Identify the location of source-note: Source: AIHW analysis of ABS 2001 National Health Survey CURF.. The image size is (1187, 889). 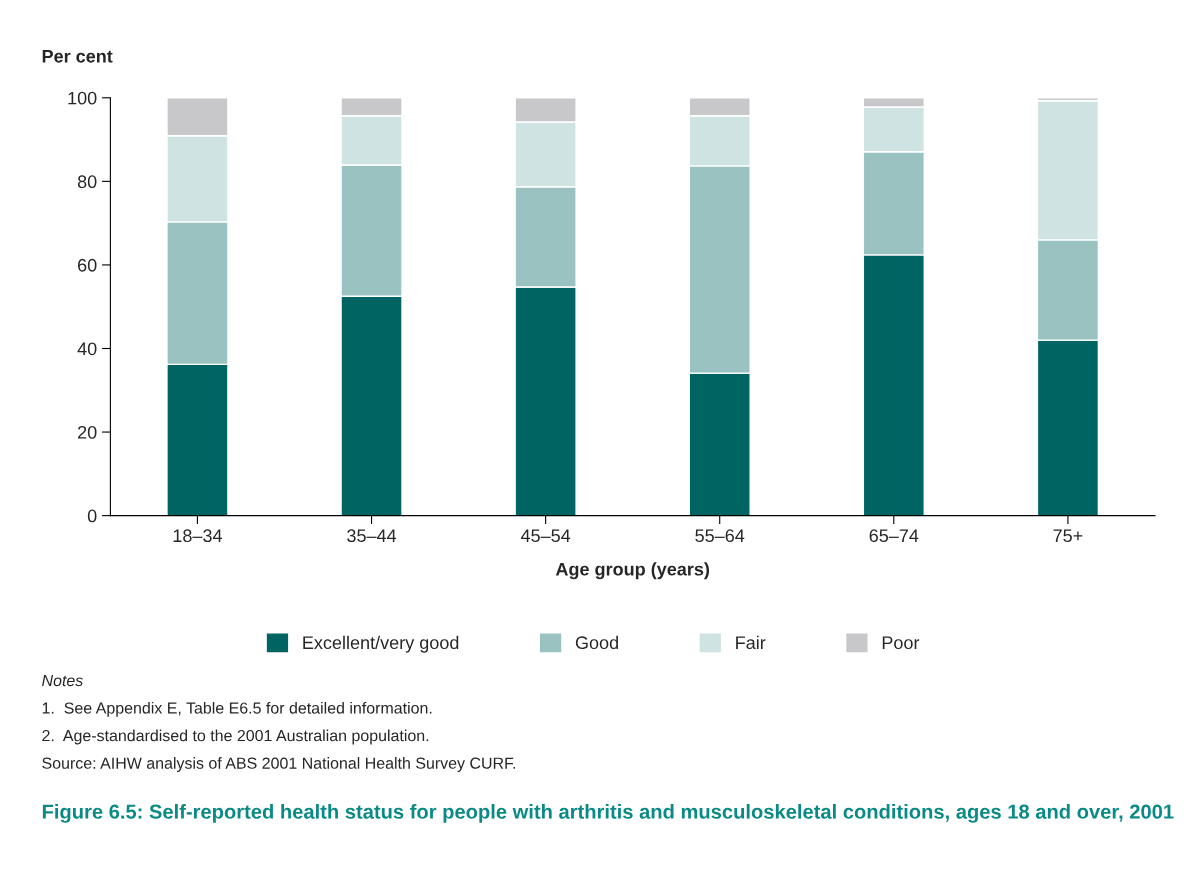
(279, 764).